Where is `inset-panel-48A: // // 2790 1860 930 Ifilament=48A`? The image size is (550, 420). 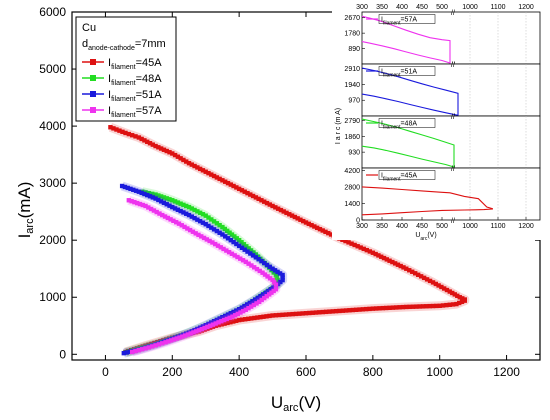
inset-panel-48A: // // 2790 1860 930 Ifilament=48A is located at coordinates (442, 143).